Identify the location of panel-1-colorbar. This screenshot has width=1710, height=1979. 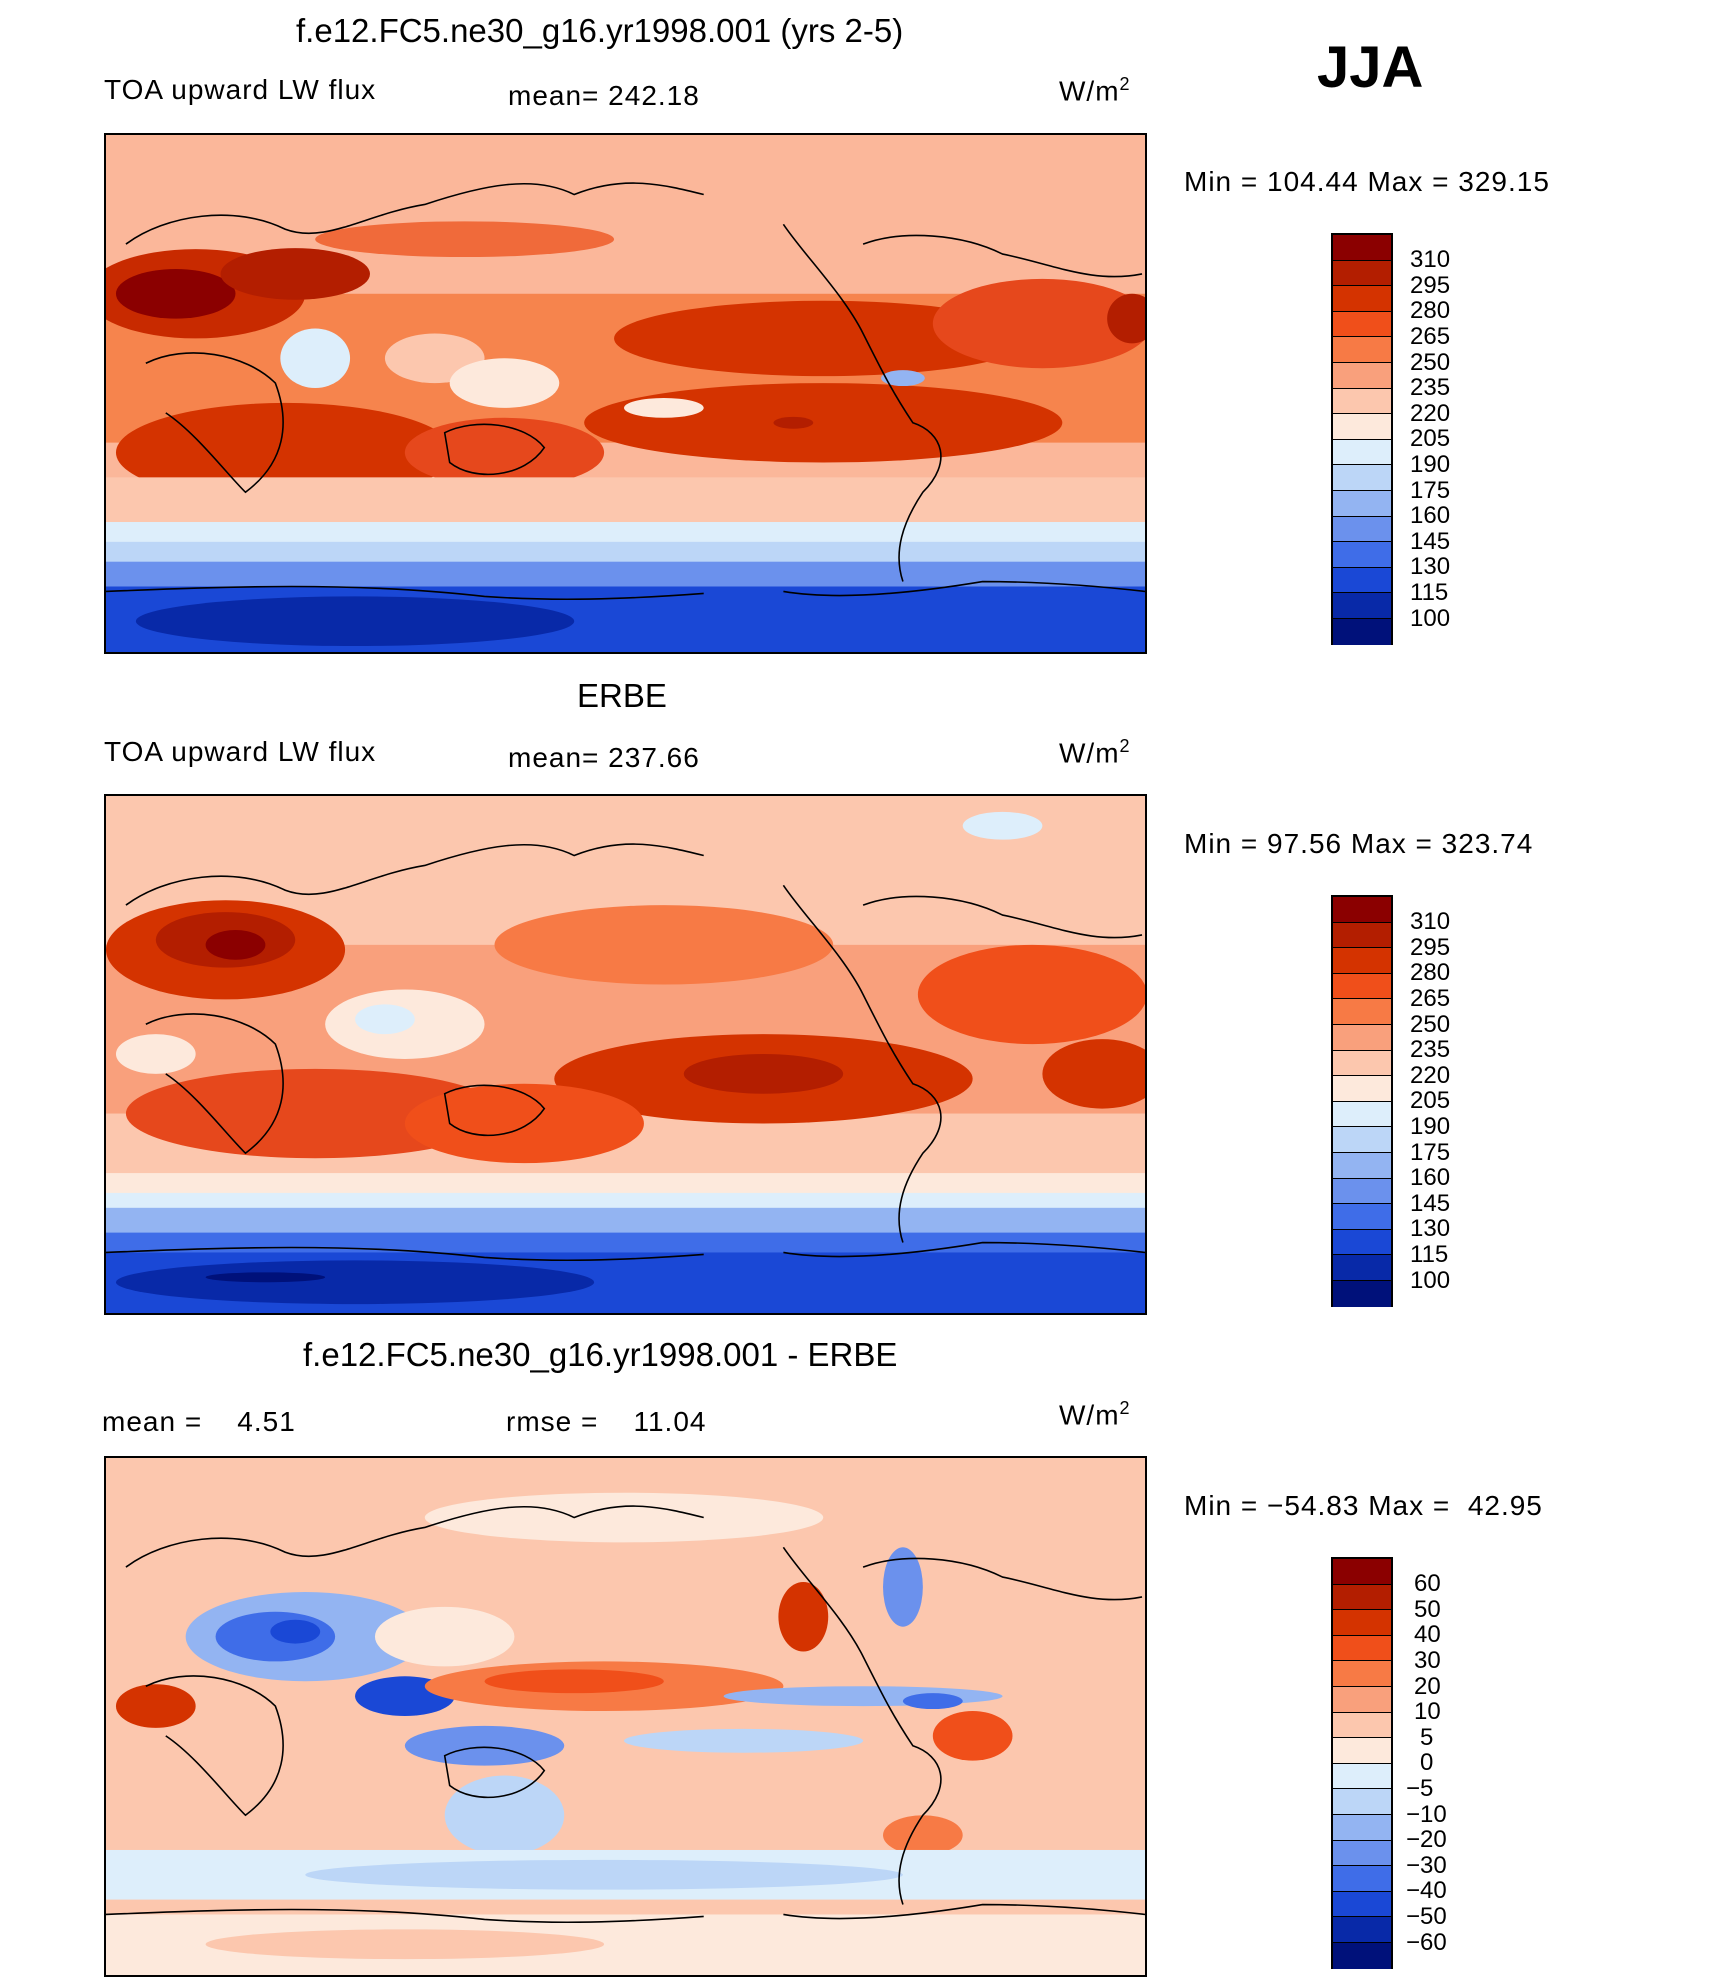
(1362, 439).